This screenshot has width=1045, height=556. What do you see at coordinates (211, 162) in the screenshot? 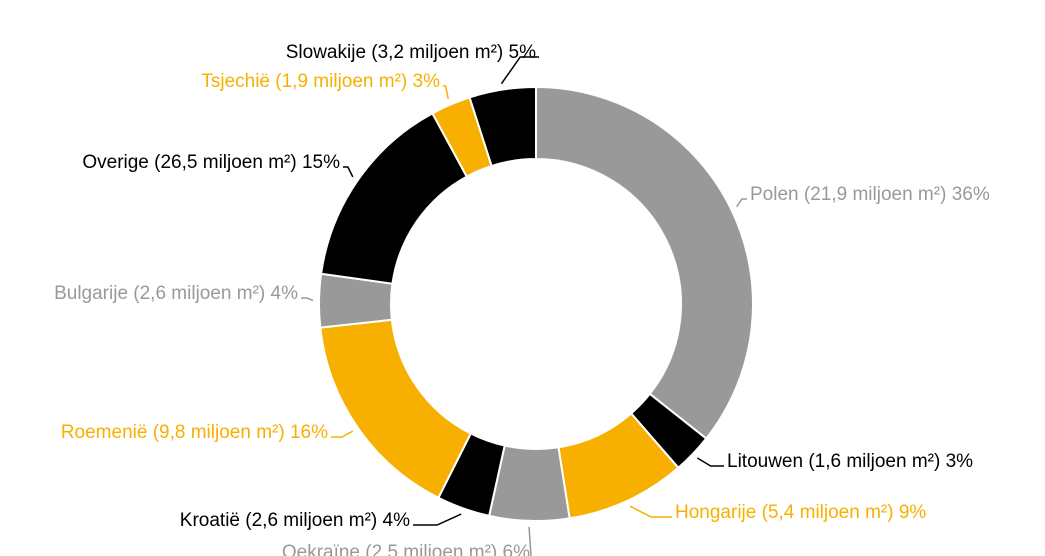
I see `data-label: Overige (26,5 miljoen m²) 15%` at bounding box center [211, 162].